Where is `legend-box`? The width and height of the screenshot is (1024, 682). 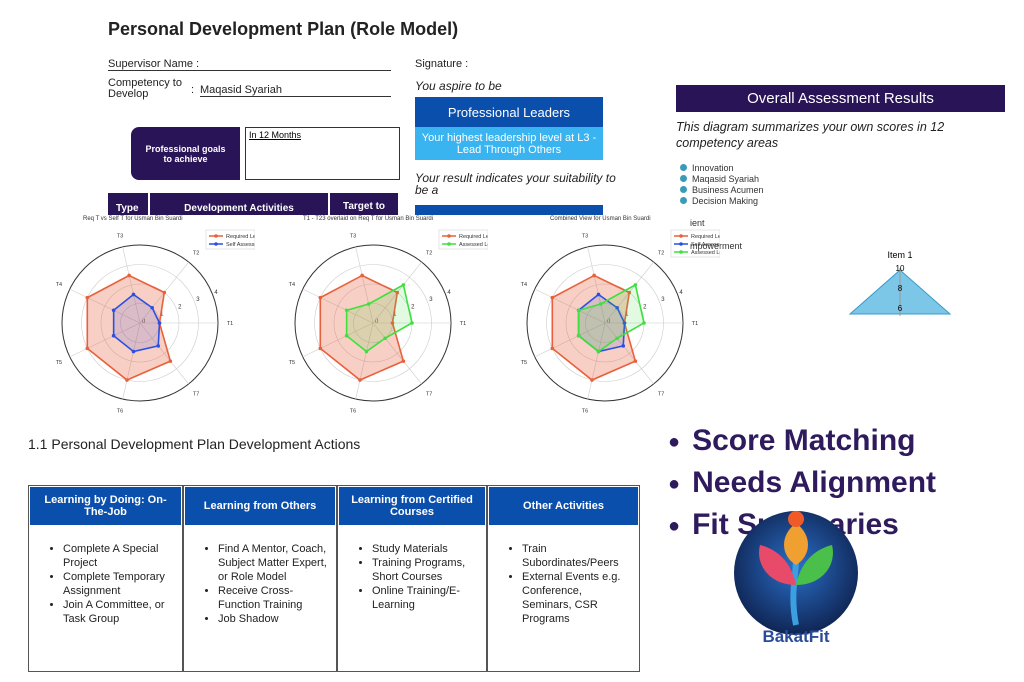 legend-box is located at coordinates (230, 239).